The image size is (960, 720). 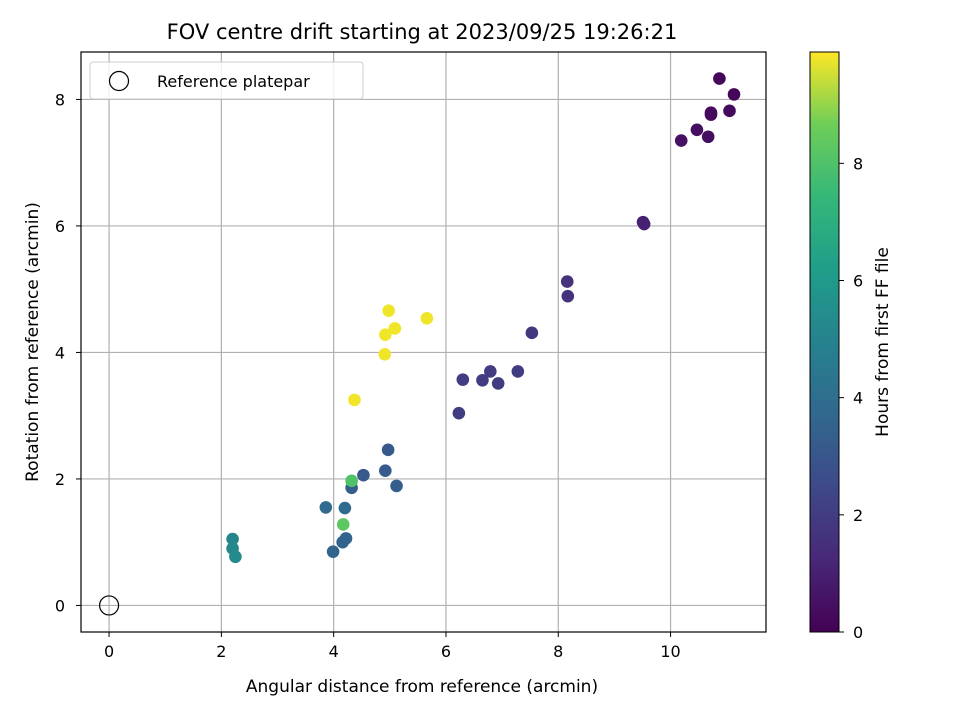 I want to click on legend-box, so click(x=226, y=80).